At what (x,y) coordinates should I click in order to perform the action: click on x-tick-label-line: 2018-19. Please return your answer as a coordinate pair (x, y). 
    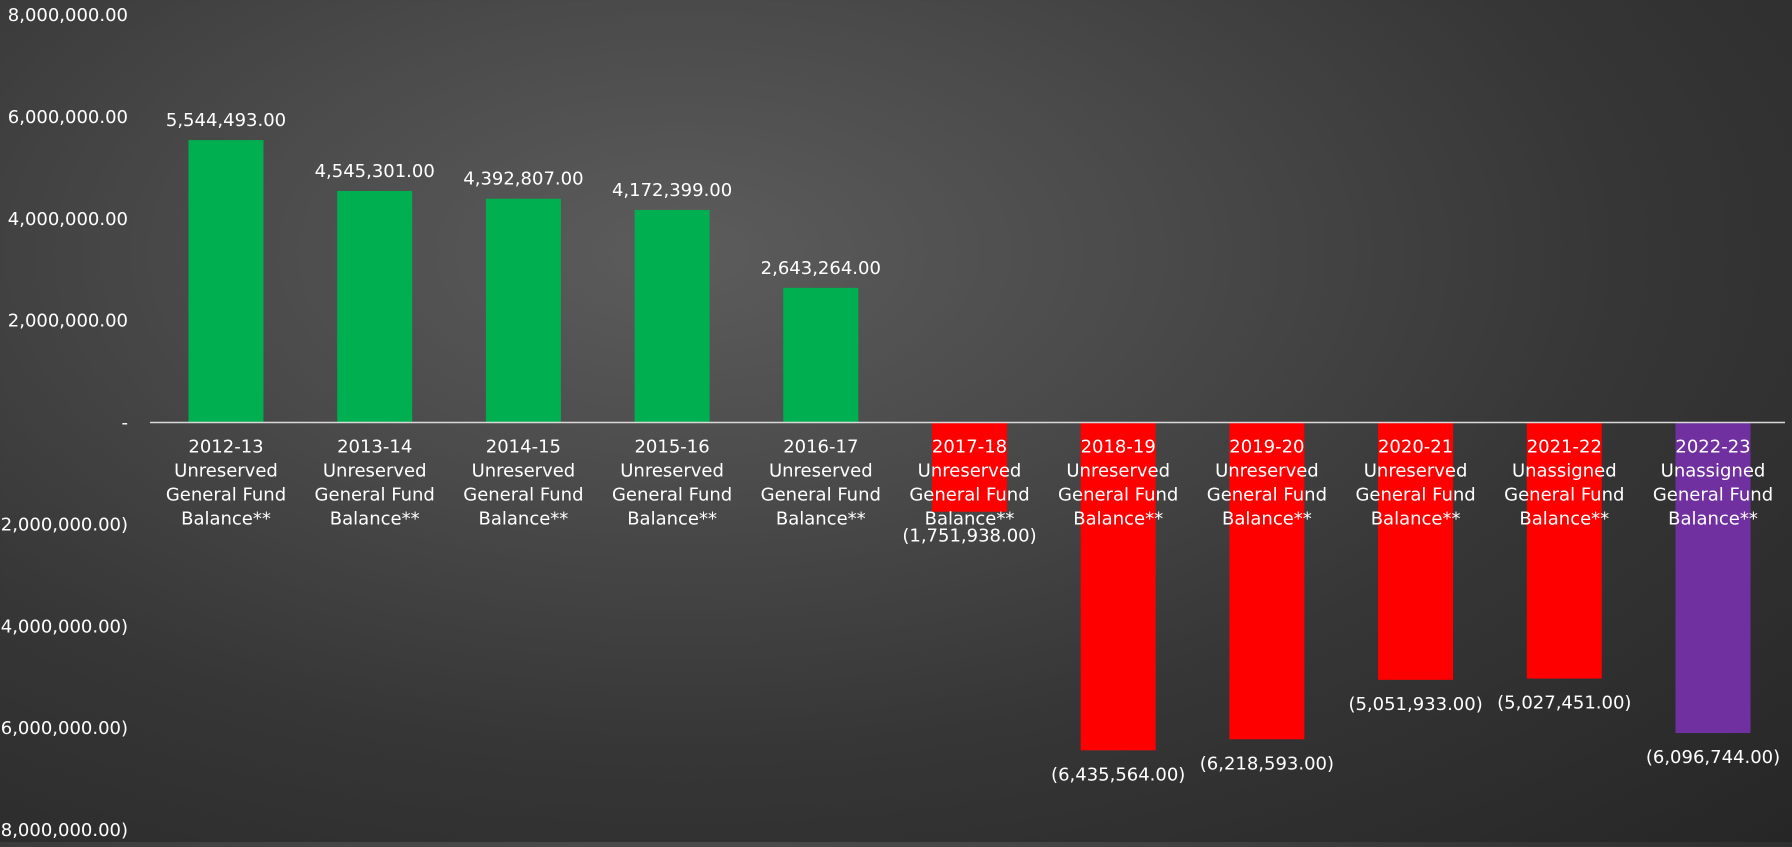
    Looking at the image, I should click on (1118, 447).